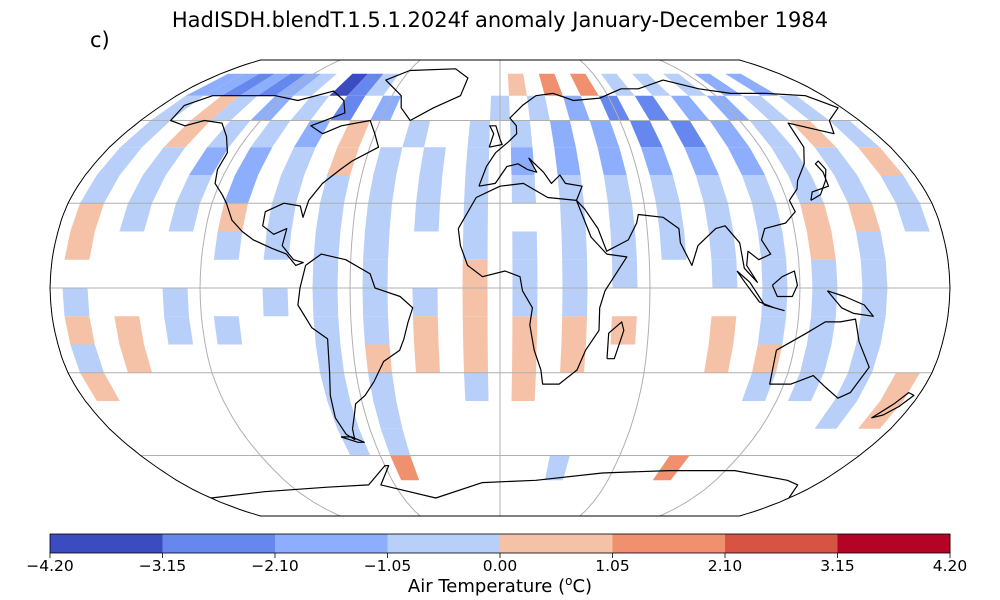 This screenshot has height=600, width=1000. Describe the element at coordinates (387, 566) in the screenshot. I see `colorbar-tick-label: −1.05` at that location.